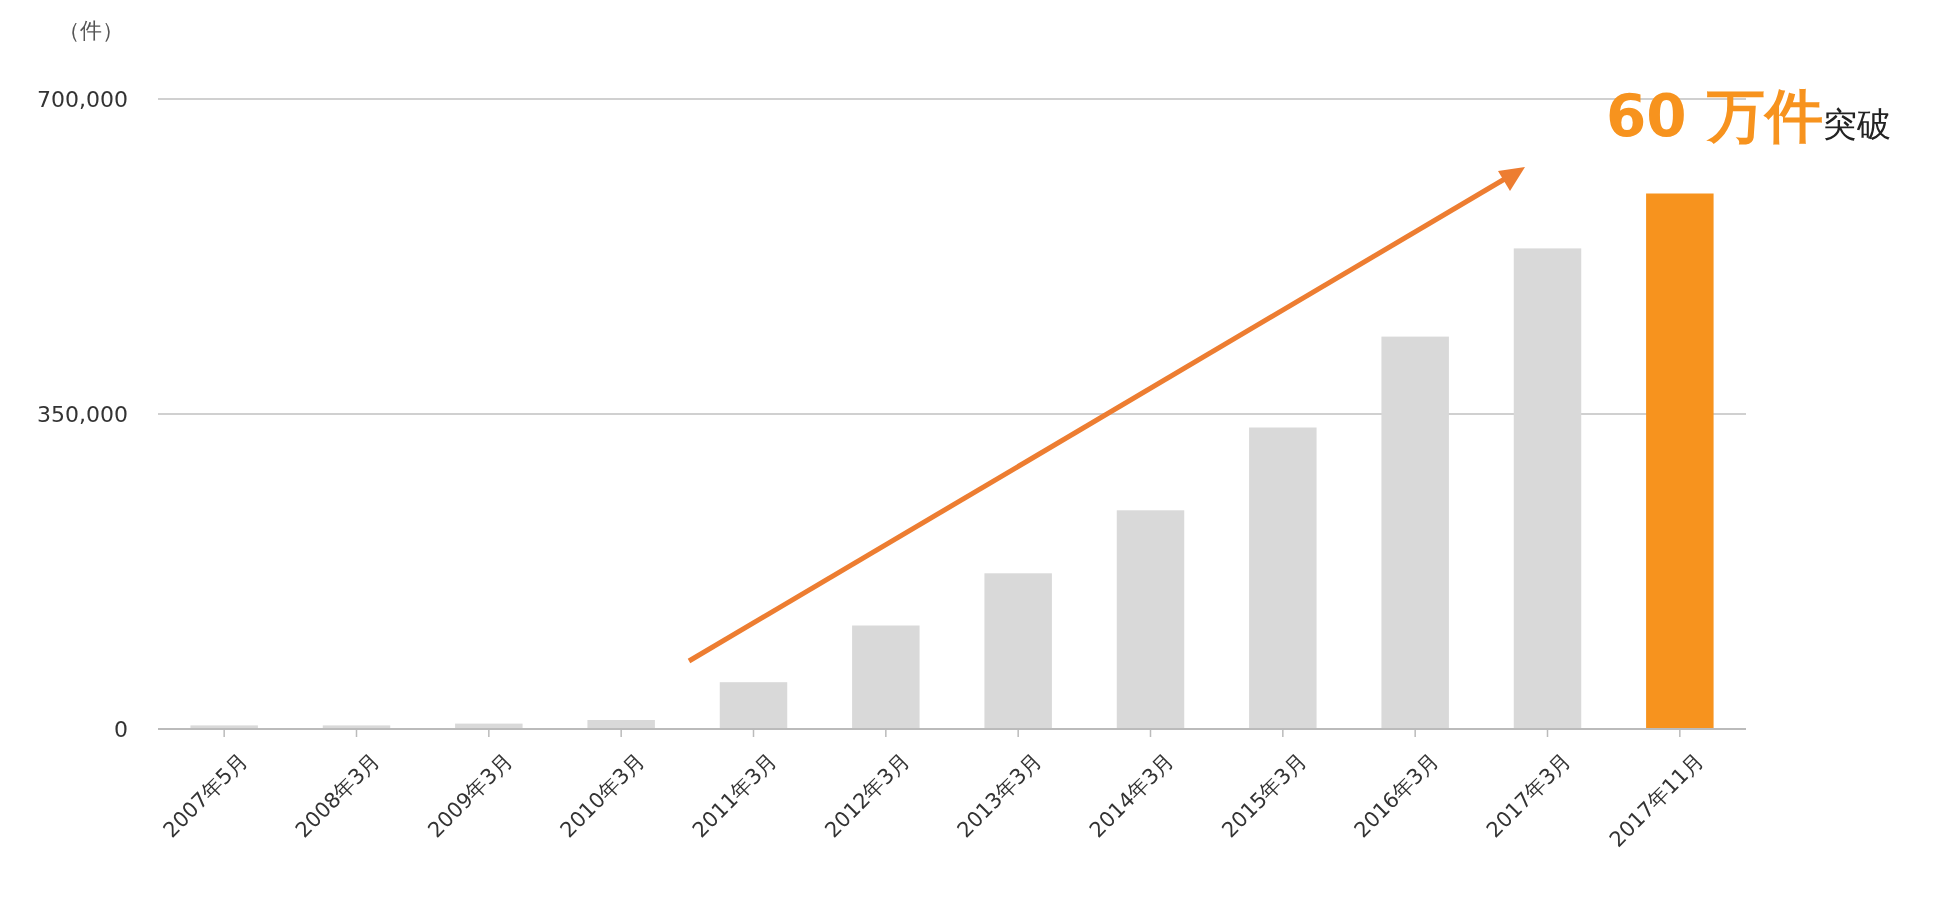  Describe the element at coordinates (1856, 124) in the screenshot. I see `text: 突破` at that location.